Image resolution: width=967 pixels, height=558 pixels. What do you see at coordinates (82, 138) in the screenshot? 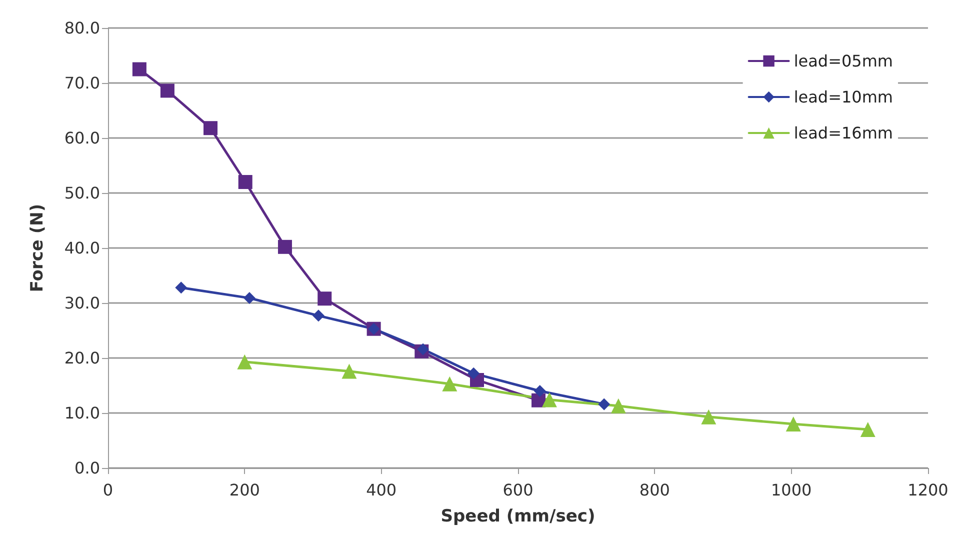
I see `y-tick-label: 60.0` at bounding box center [82, 138].